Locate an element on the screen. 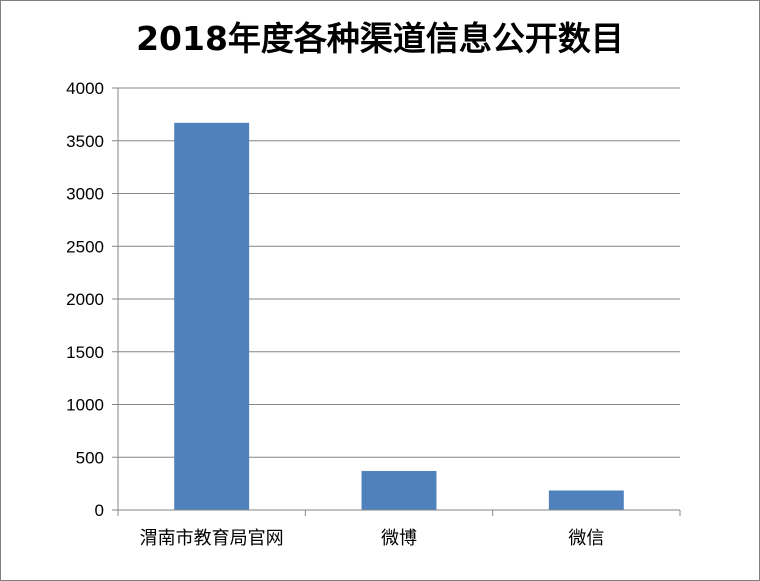  y-tick-label: 3500 is located at coordinates (85, 141).